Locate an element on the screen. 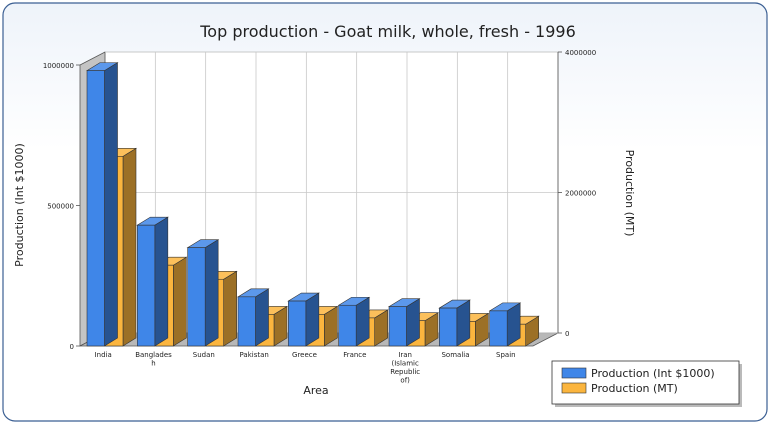 The width and height of the screenshot is (776, 433). category-label: France is located at coordinates (354, 355).